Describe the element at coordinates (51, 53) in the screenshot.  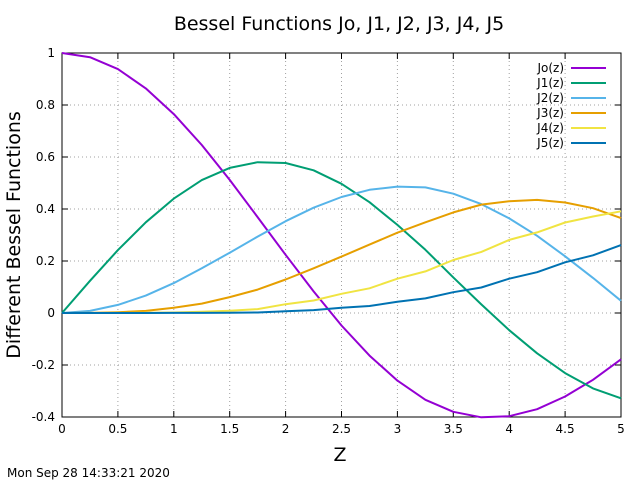
I see `y-tick-label: 1` at that location.